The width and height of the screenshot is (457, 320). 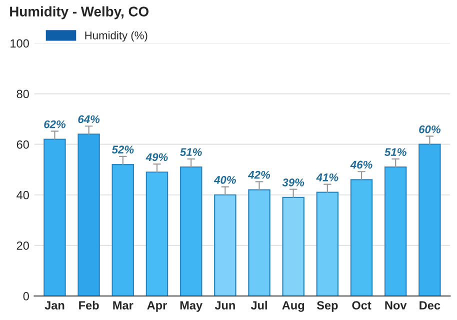 What do you see at coordinates (89, 305) in the screenshot?
I see `x-tick-label: Feb` at bounding box center [89, 305].